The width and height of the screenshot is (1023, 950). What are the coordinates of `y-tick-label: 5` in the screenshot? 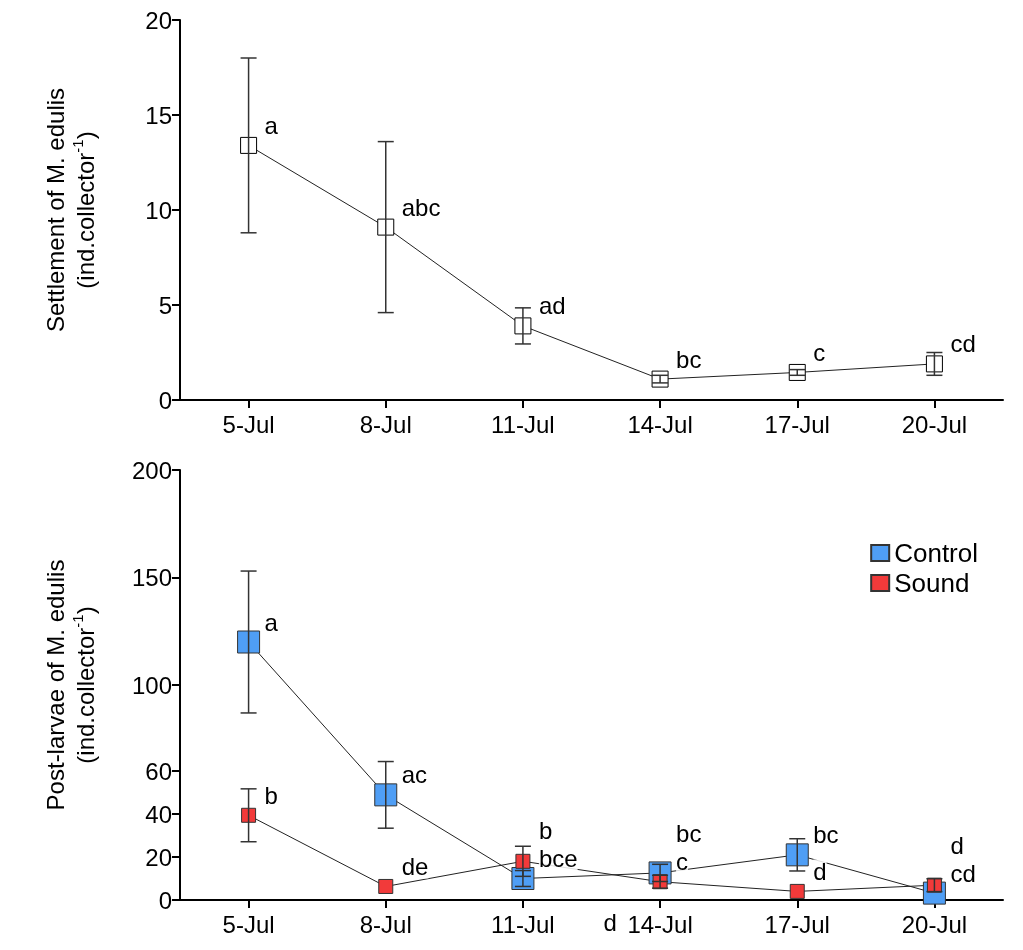 It's located at (165, 305).